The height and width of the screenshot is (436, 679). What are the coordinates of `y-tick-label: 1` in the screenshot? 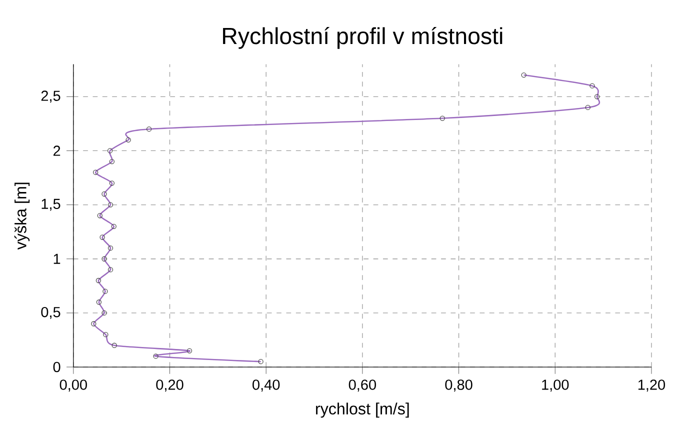 It's located at (57, 259).